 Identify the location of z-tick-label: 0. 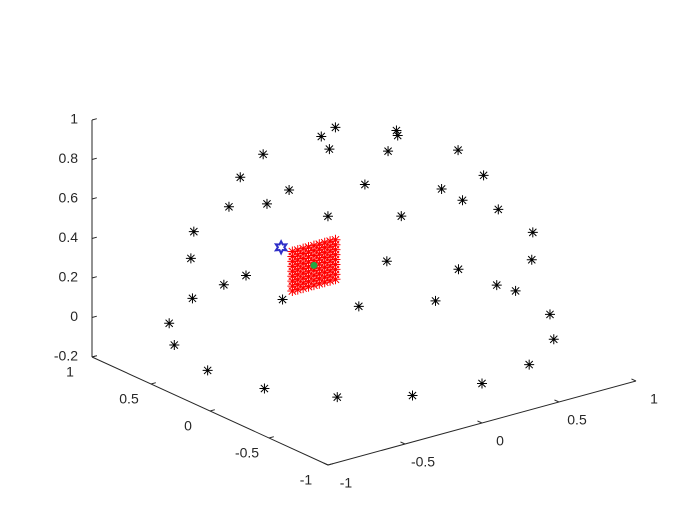
(74, 316).